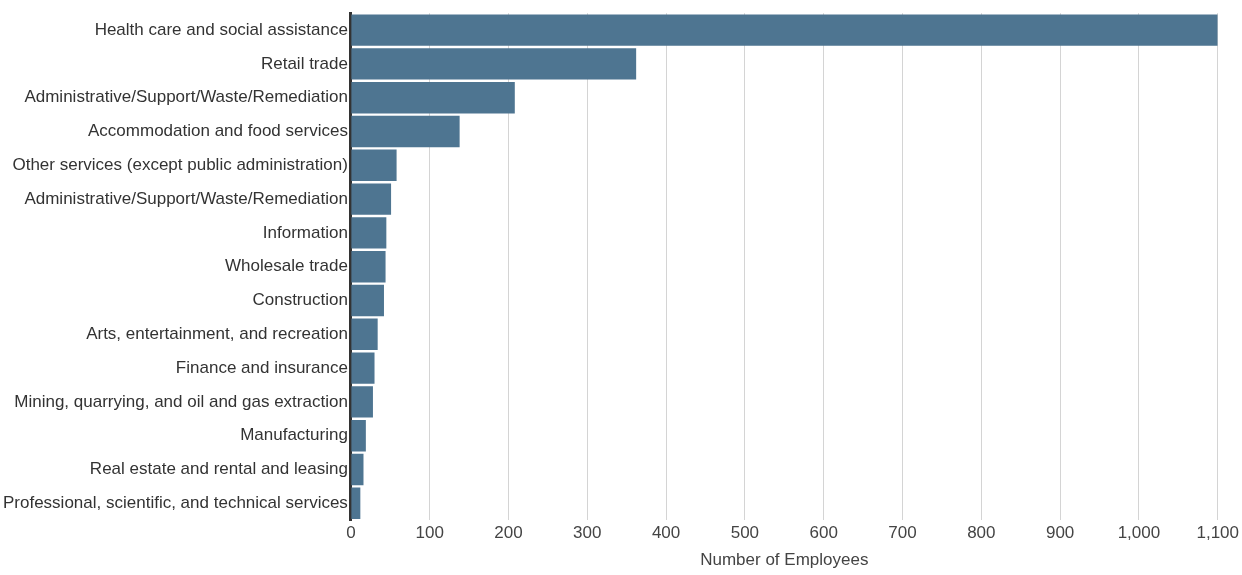  What do you see at coordinates (1060, 533) in the screenshot?
I see `x-tick-label: 900` at bounding box center [1060, 533].